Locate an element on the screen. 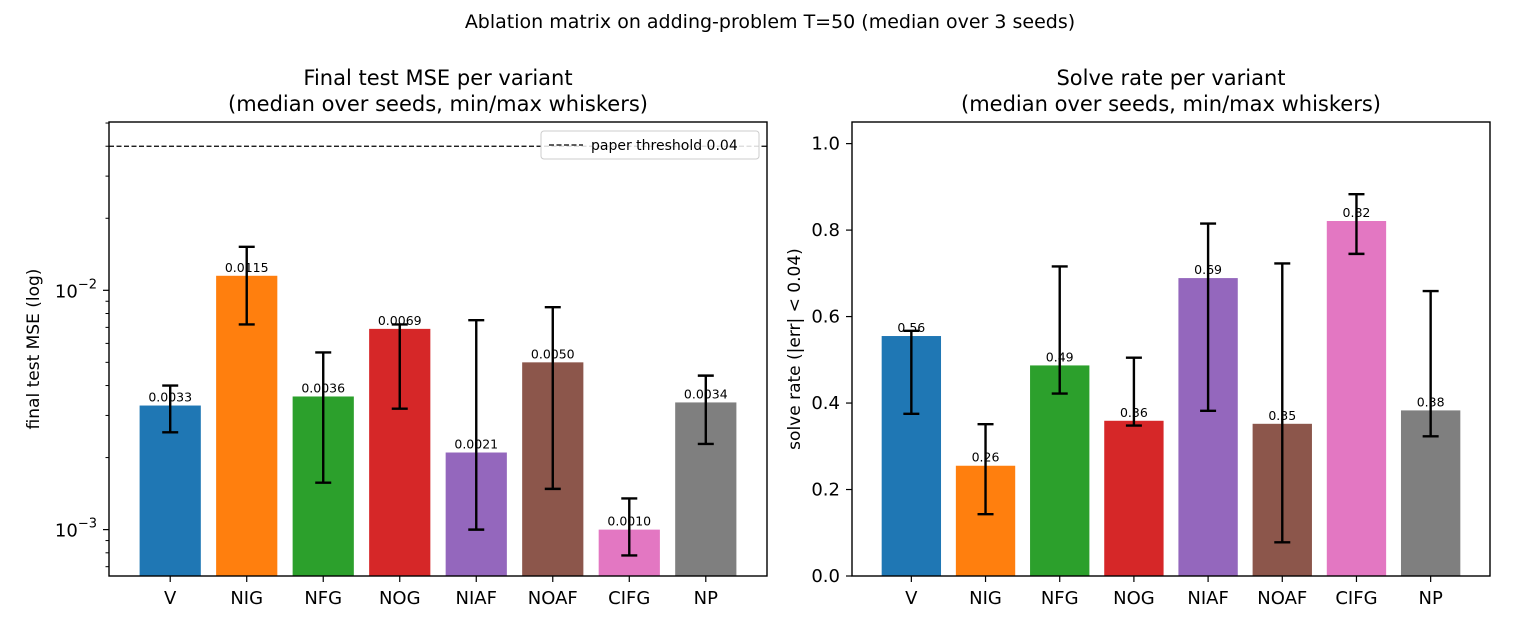 The image size is (1540, 630). solve-rate-bar-nfg is located at coordinates (1060, 470).